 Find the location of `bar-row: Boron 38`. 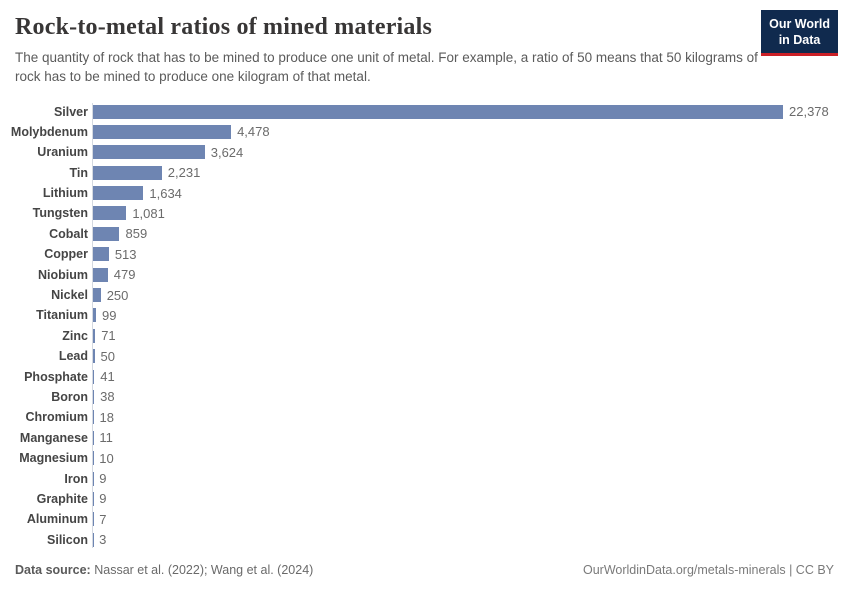

bar-row: Boron 38 is located at coordinates (425, 397).